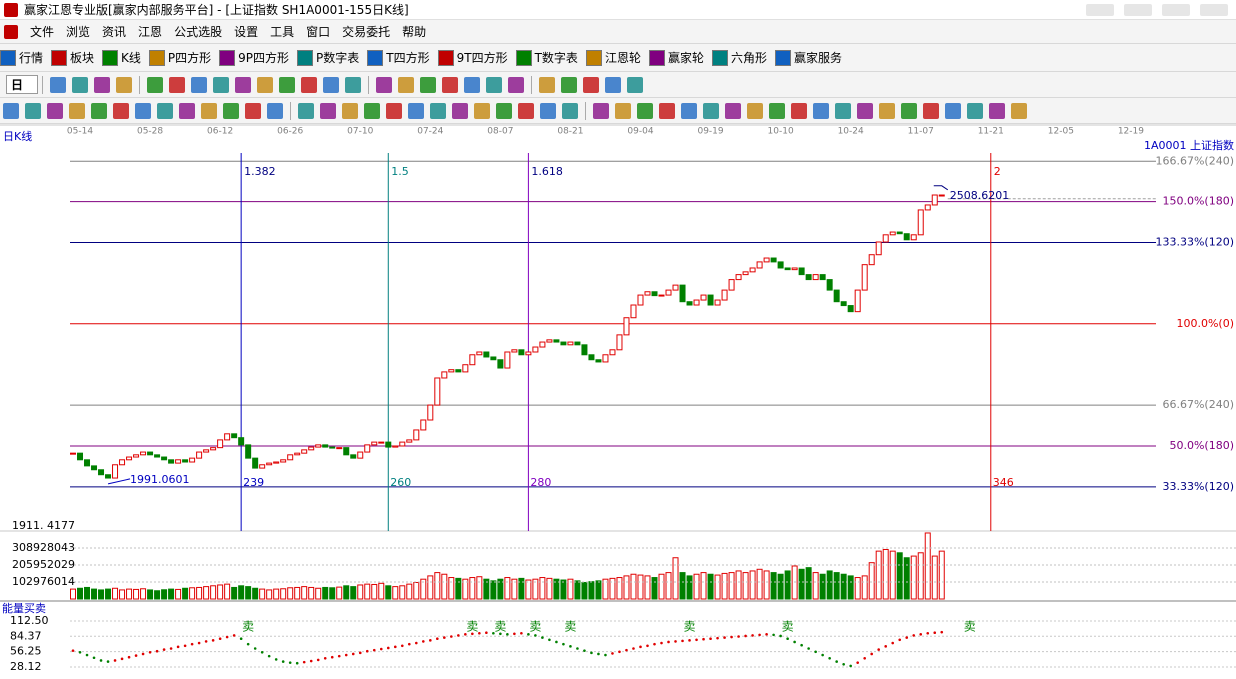  Describe the element at coordinates (366, 32) in the screenshot. I see `menu-item: 交易委托` at that location.